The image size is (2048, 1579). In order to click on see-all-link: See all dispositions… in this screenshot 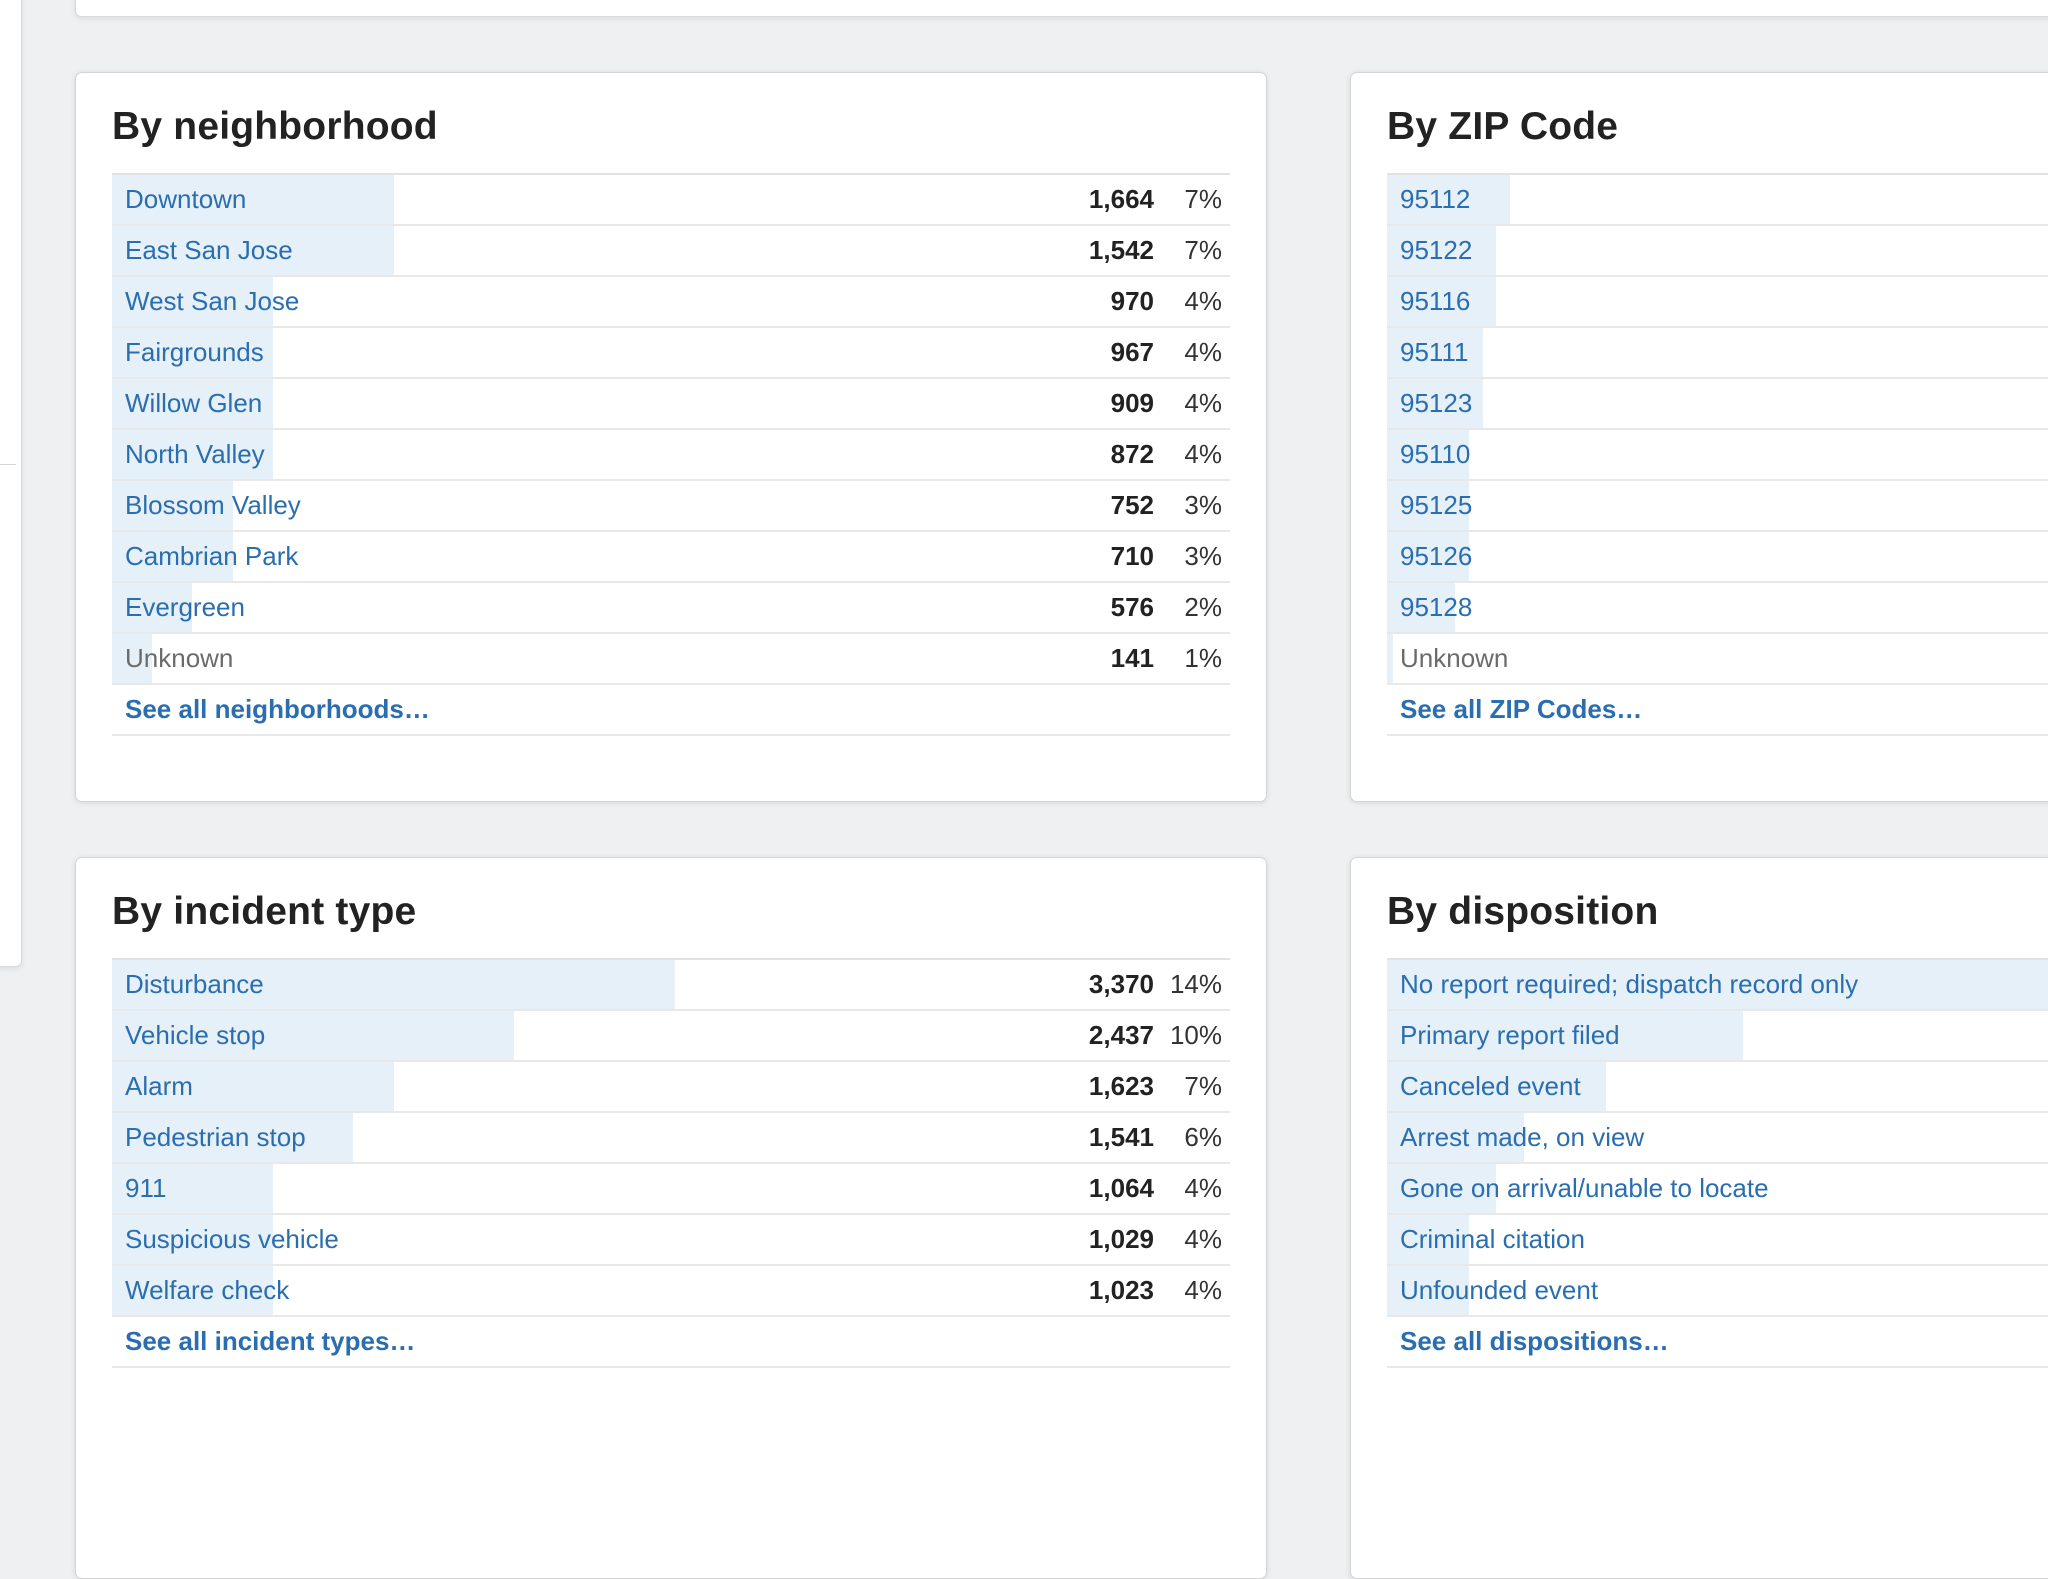, I will do `click(1534, 1341)`.